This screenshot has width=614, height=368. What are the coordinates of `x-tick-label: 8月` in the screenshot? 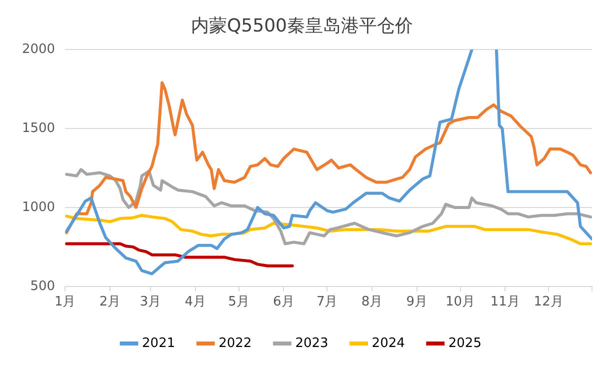 It's located at (372, 302).